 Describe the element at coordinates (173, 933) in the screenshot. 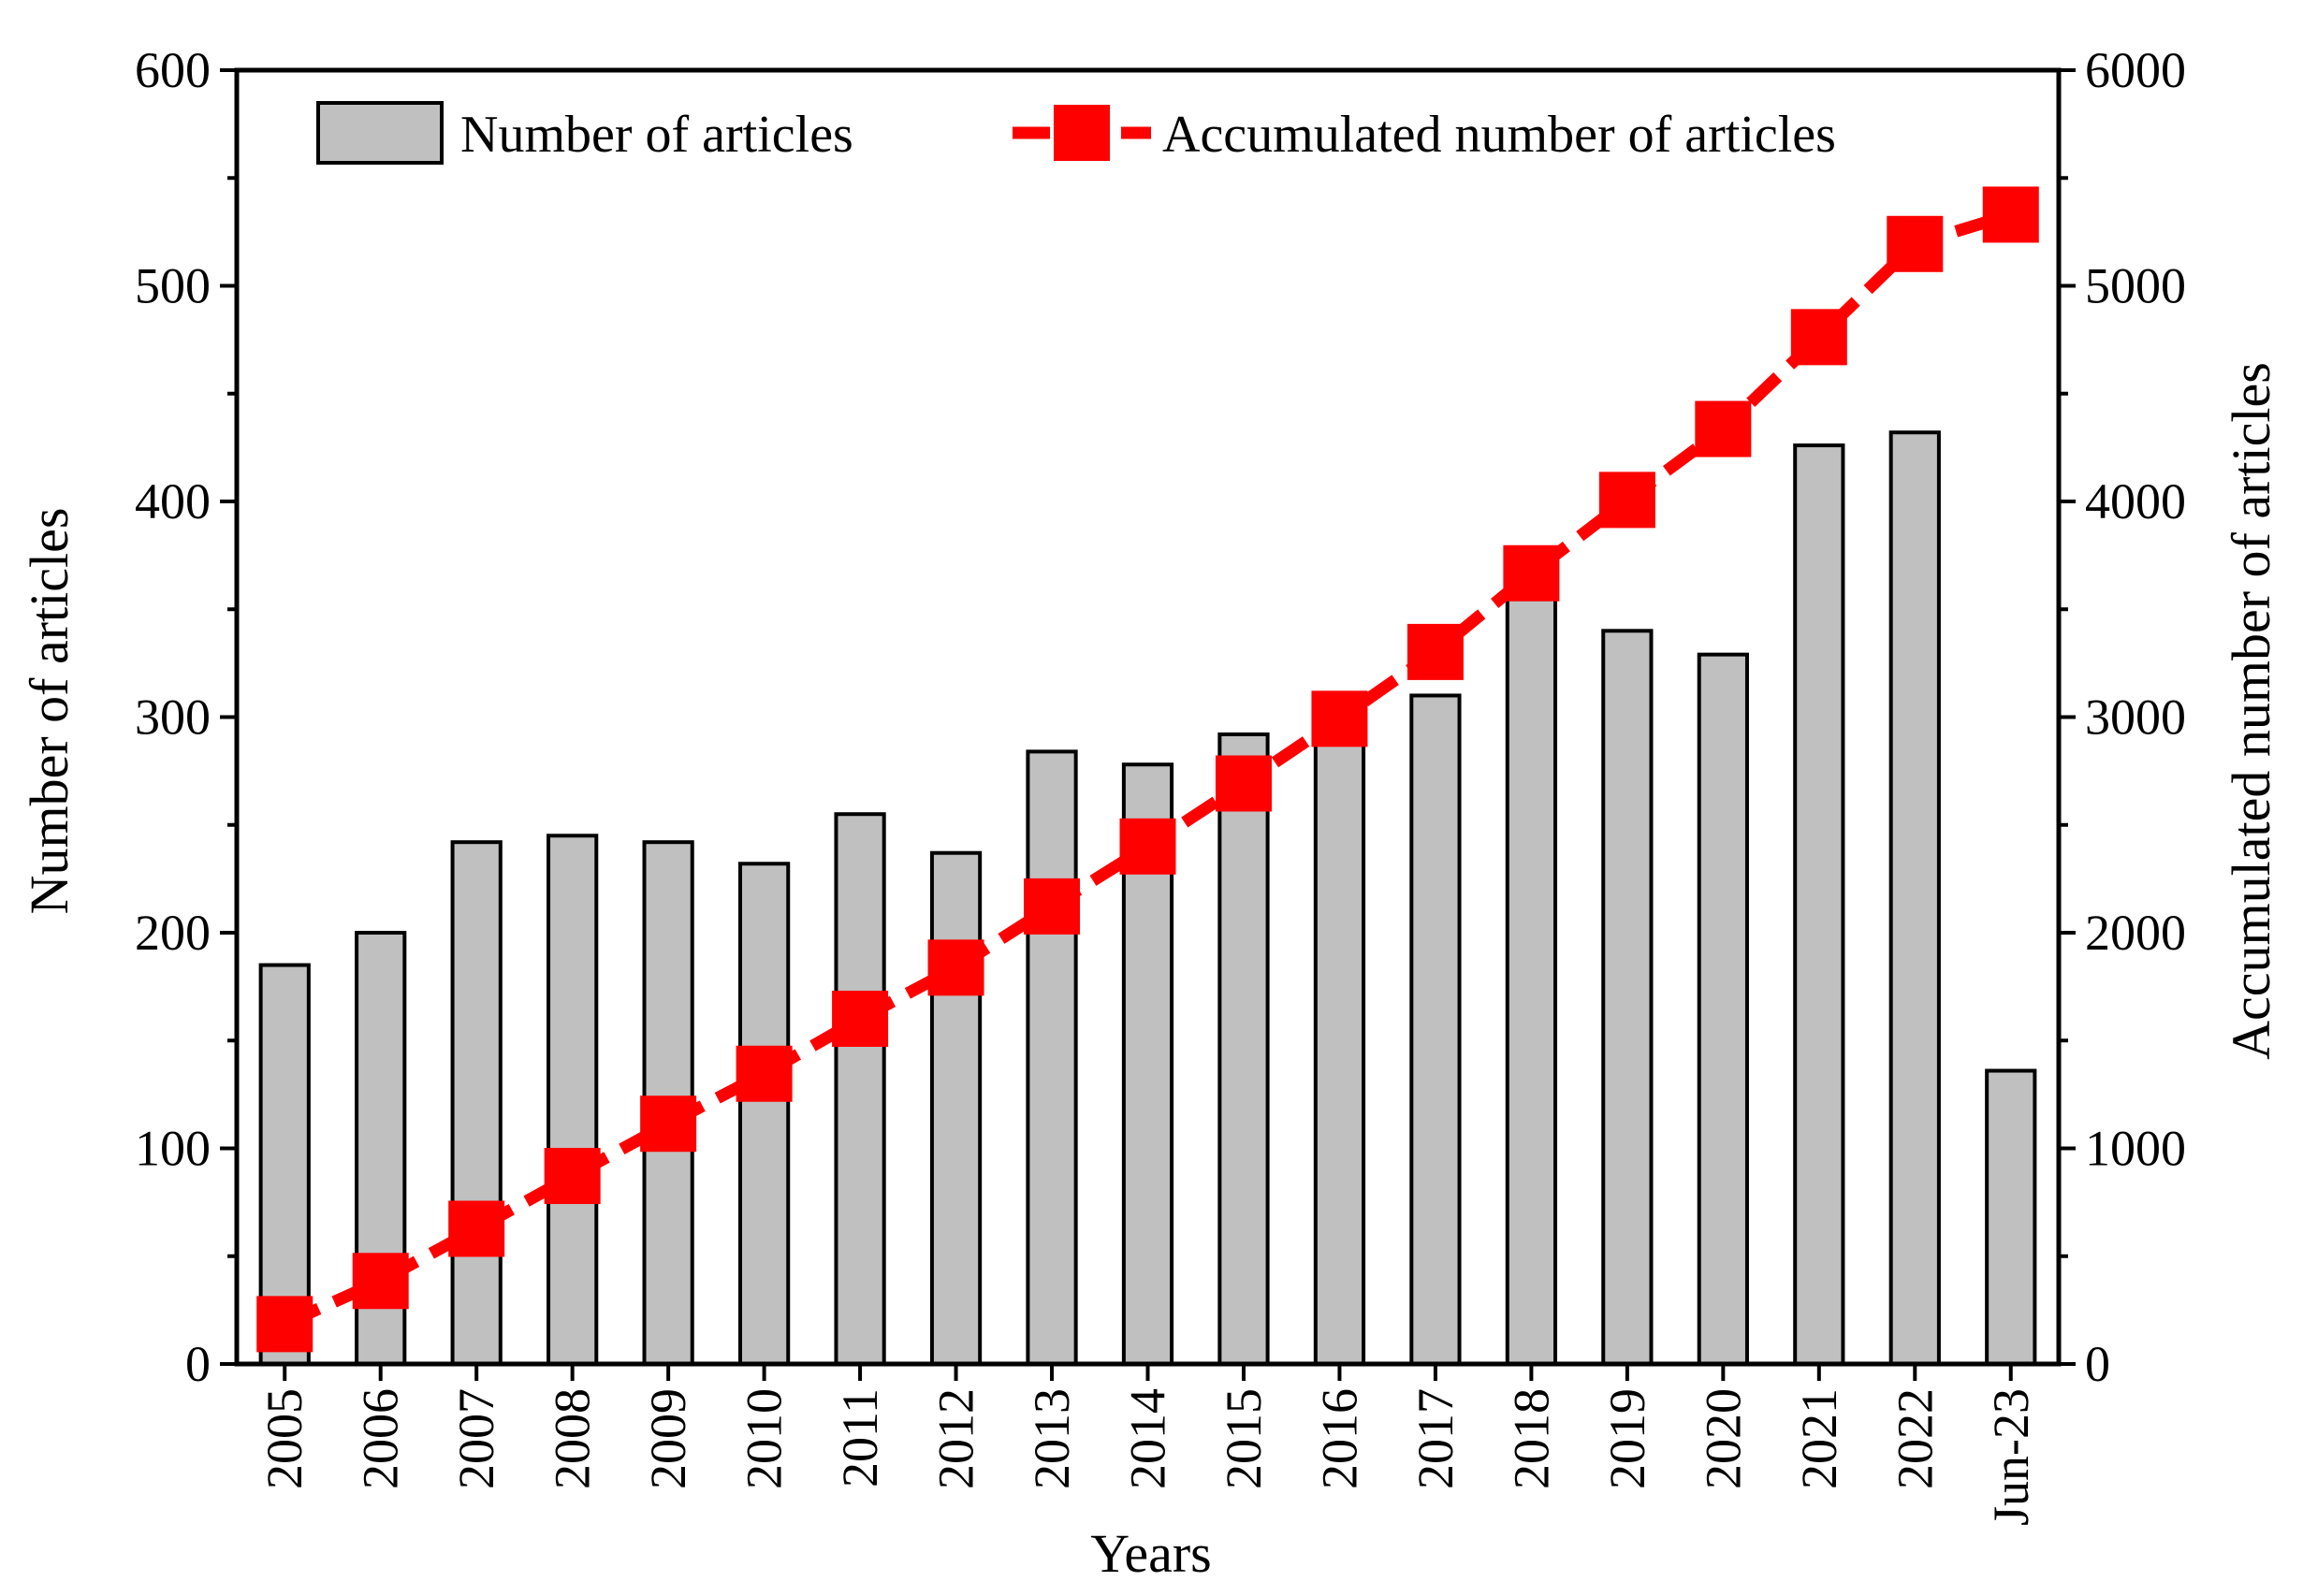

I see `left-tick-label: 200` at that location.